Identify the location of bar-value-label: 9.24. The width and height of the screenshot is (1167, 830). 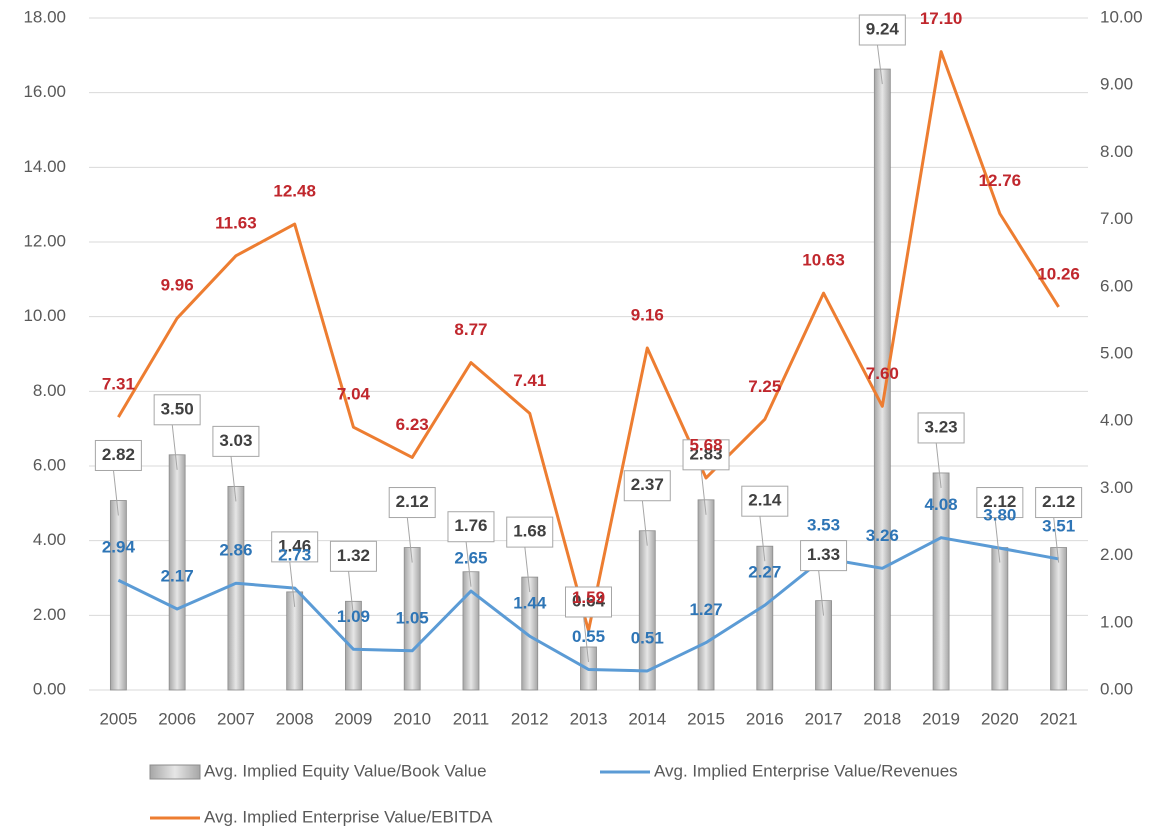
(883, 28).